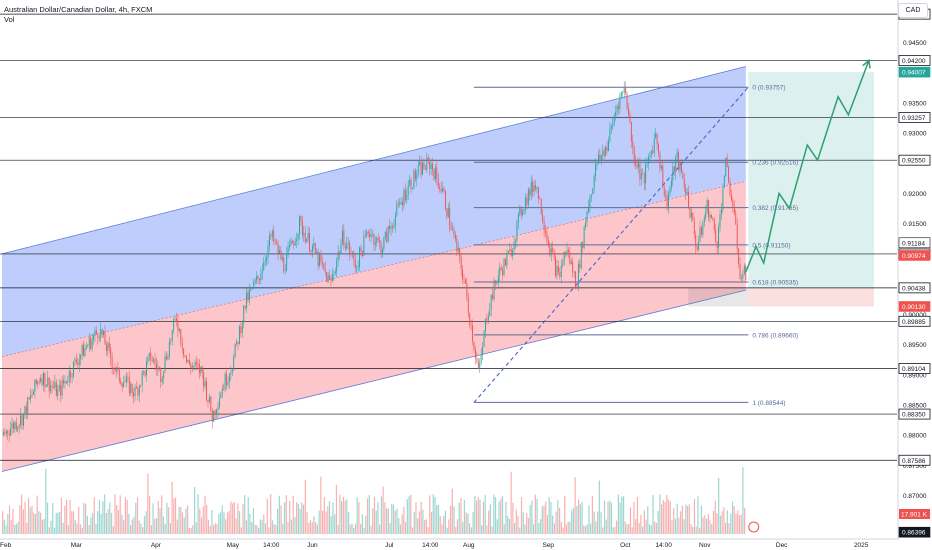 The width and height of the screenshot is (932, 550). Describe the element at coordinates (914, 72) in the screenshot. I see `price-tag` at that location.